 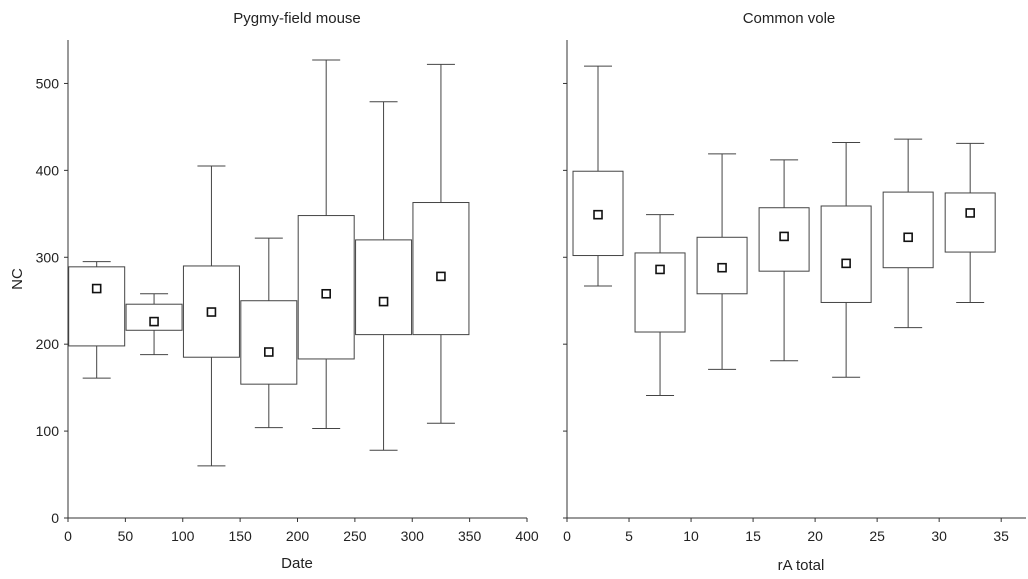 What do you see at coordinates (691, 536) in the screenshot?
I see `x-tick-label: 10` at bounding box center [691, 536].